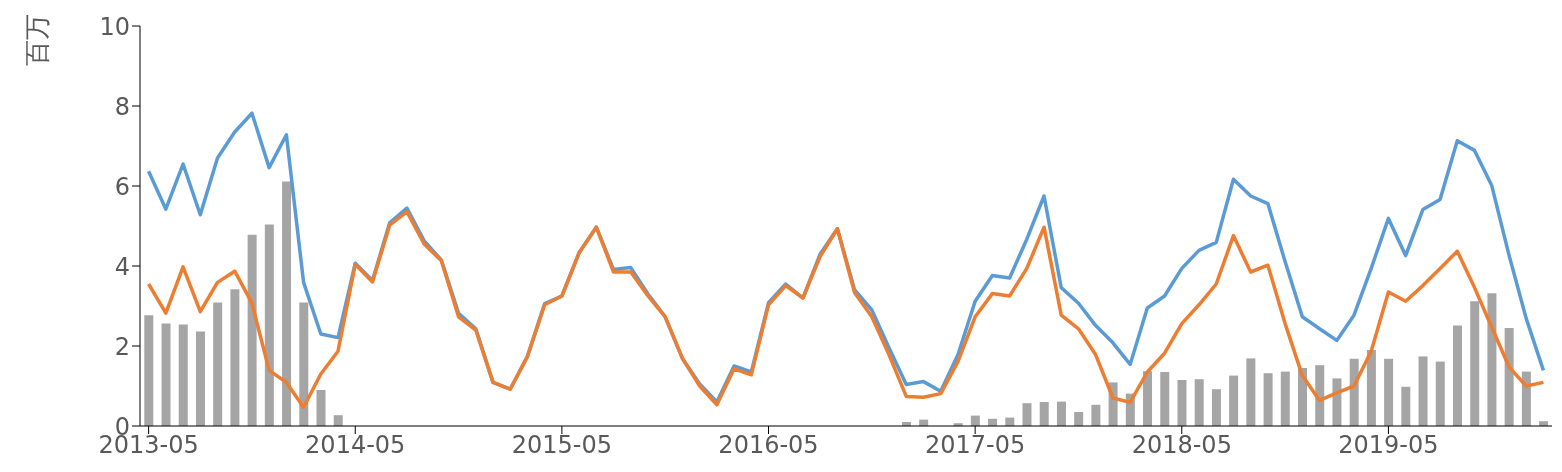 This screenshot has width=1562, height=472. What do you see at coordinates (37, 40) in the screenshot?
I see `y-axis-title: 百万` at bounding box center [37, 40].